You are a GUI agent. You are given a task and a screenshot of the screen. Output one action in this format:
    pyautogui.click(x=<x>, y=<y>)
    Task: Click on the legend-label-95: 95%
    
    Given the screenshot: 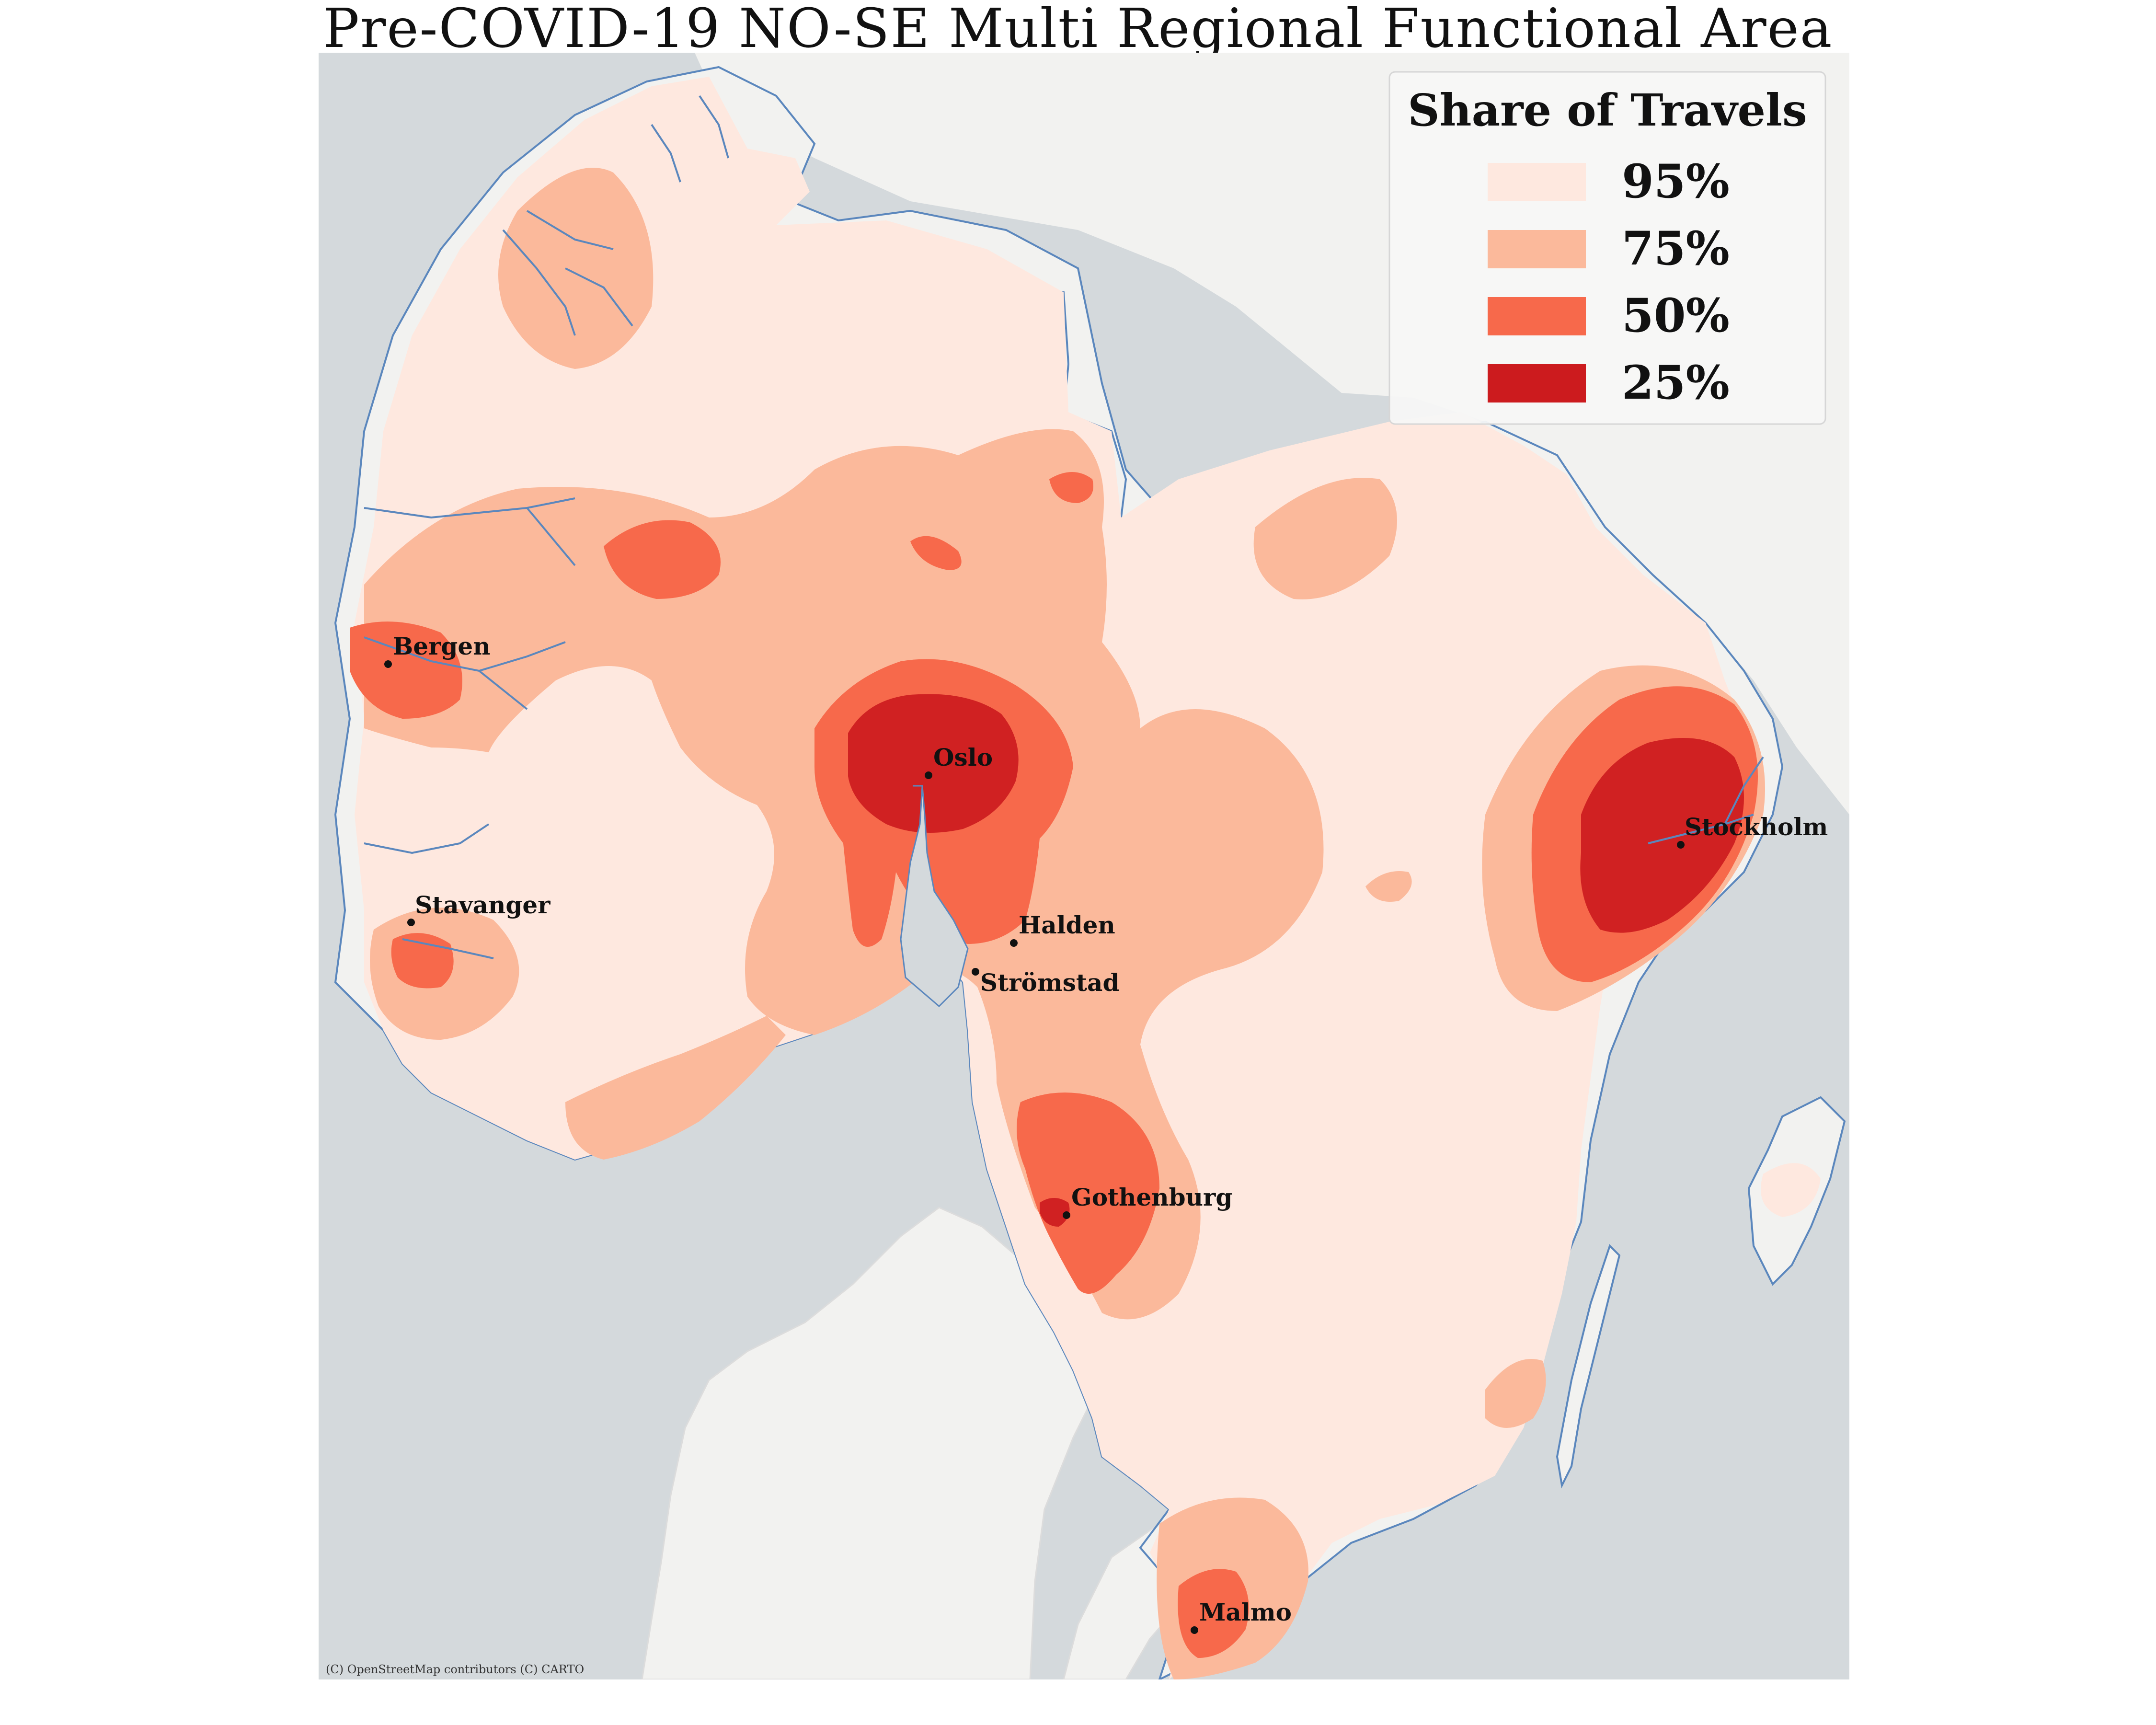 What is the action you would take?
    pyautogui.click(x=1676, y=181)
    